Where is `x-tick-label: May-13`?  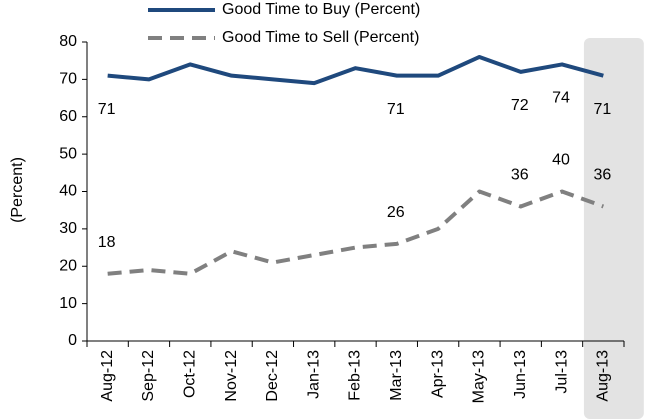 x-tick-label: May-13 is located at coordinates (479, 376).